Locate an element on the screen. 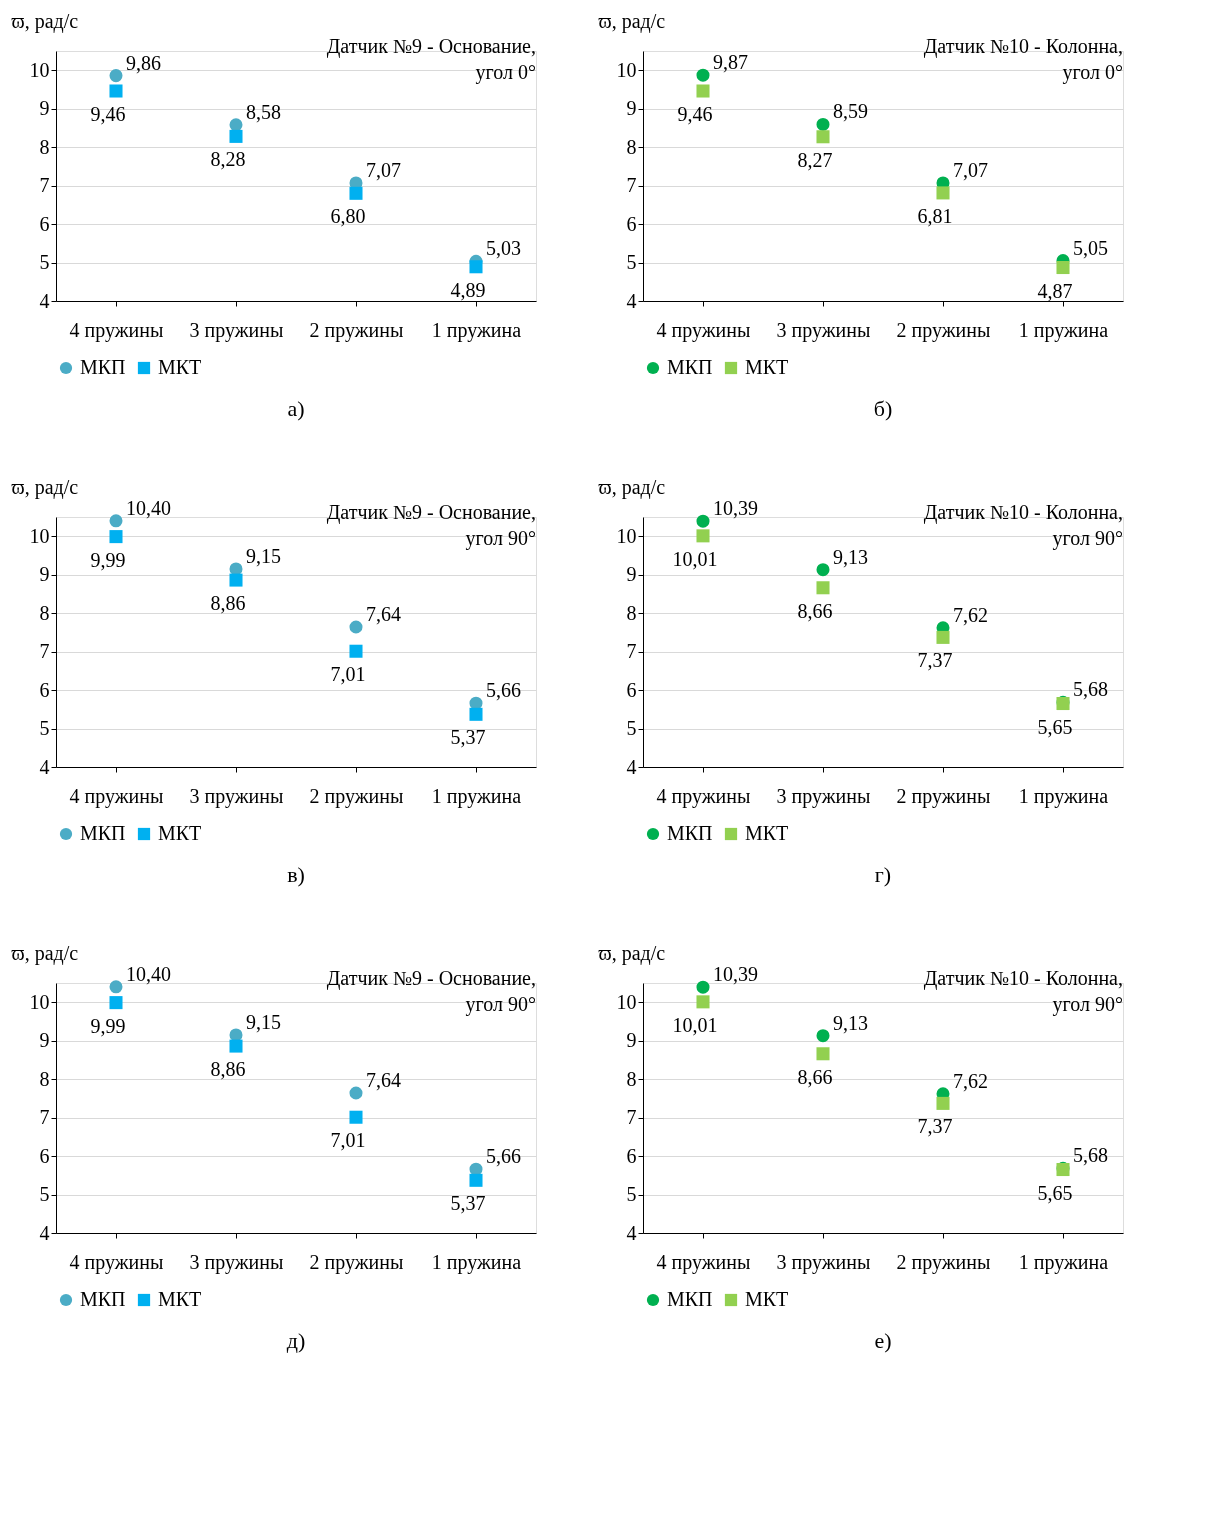  data-label: 10,01 is located at coordinates (695, 558).